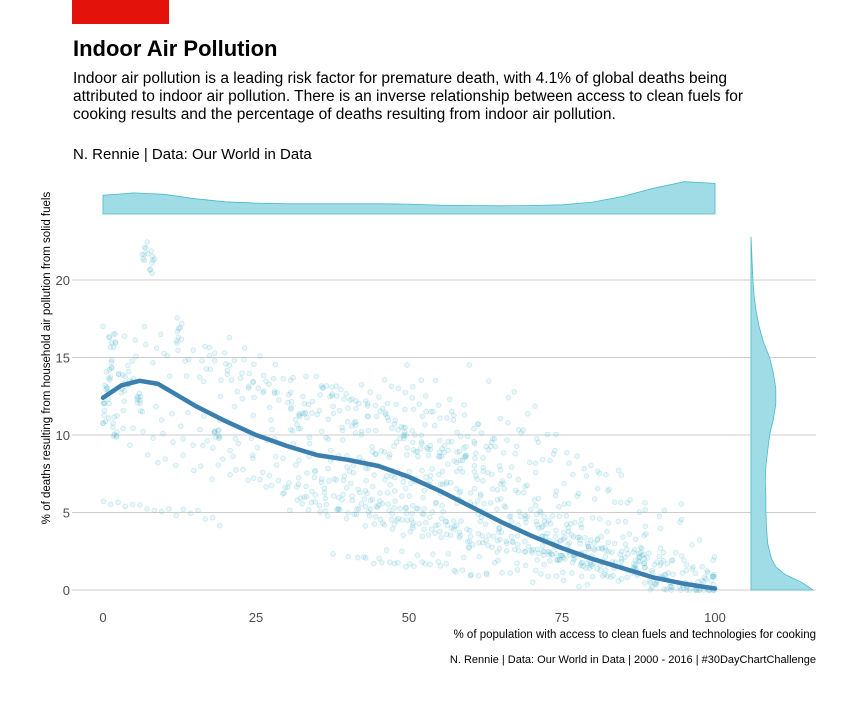  What do you see at coordinates (782, 413) in the screenshot?
I see `y-density` at bounding box center [782, 413].